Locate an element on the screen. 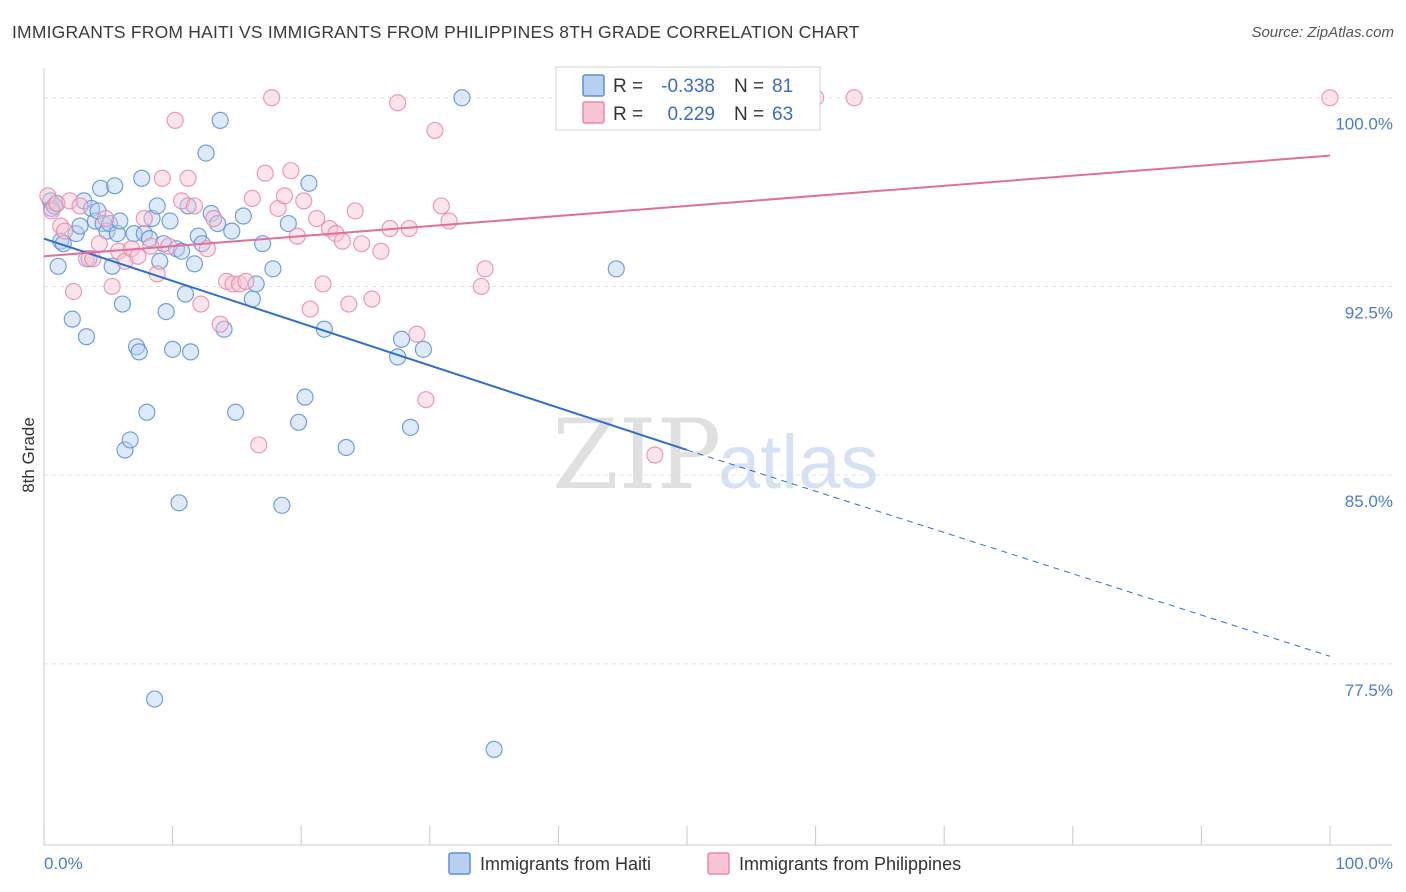 The image size is (1406, 892). y-tick-label: 100.0% is located at coordinates (1364, 124).